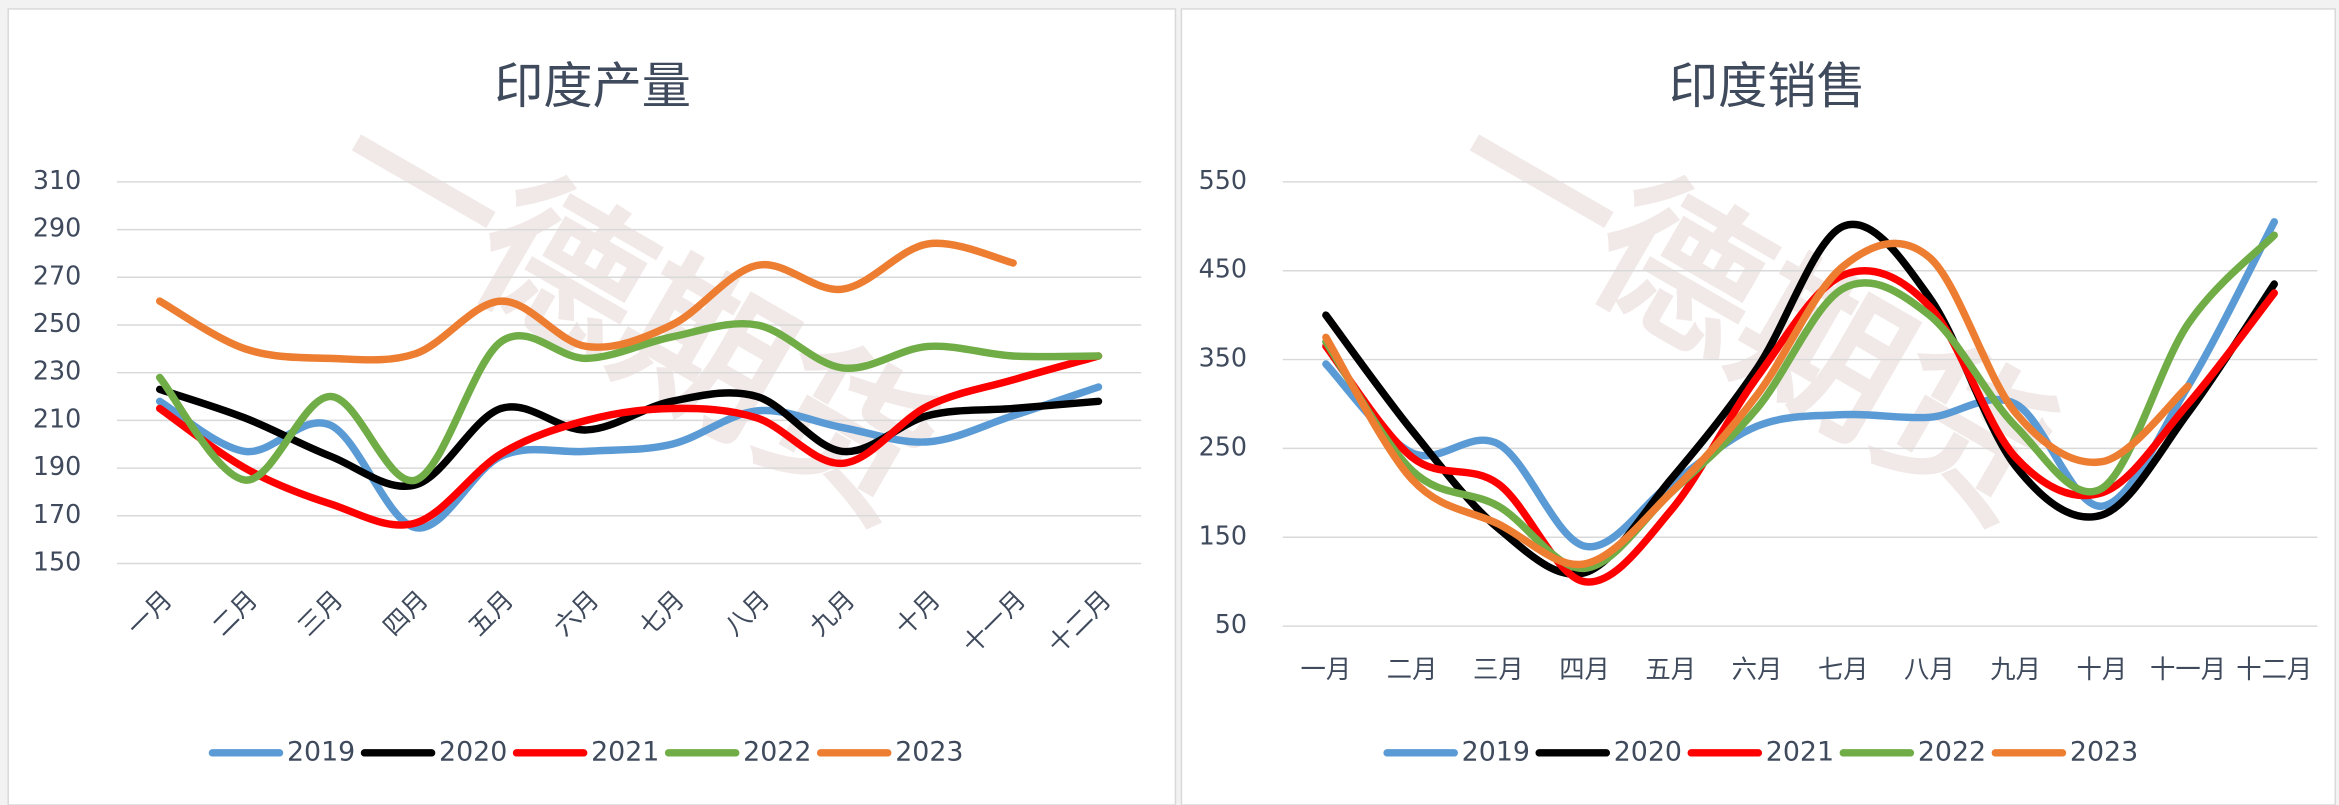 This screenshot has height=805, width=2339. I want to click on x-tick-label: 二月, so click(1412, 669).